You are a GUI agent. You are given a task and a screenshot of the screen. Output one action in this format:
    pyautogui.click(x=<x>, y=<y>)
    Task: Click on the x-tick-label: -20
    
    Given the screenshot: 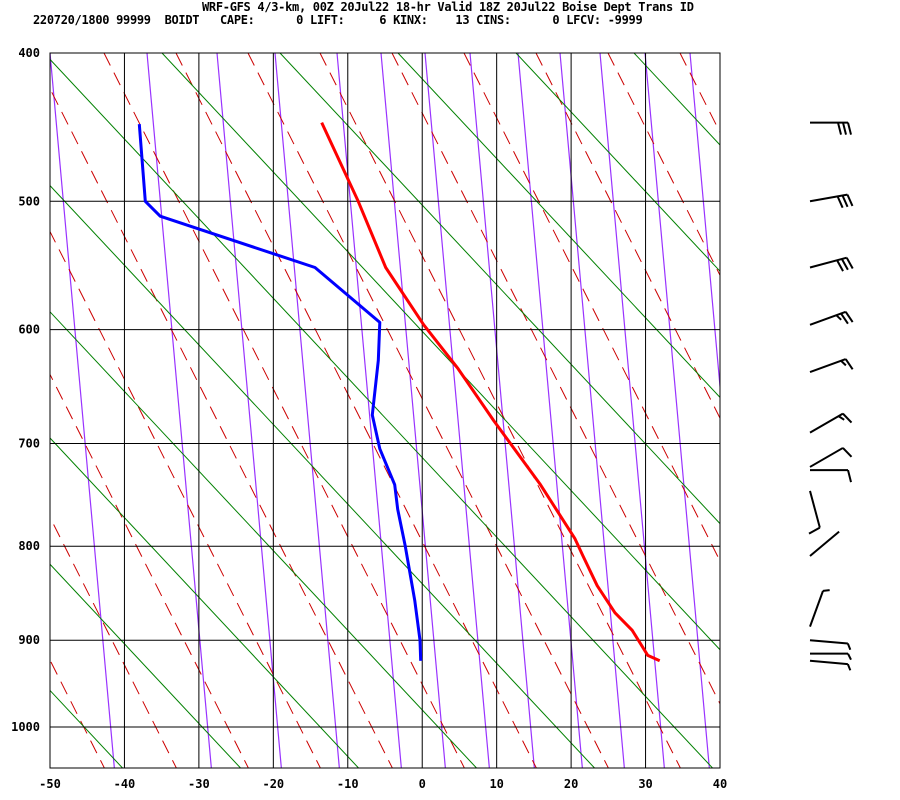 What is the action you would take?
    pyautogui.click(x=273, y=784)
    